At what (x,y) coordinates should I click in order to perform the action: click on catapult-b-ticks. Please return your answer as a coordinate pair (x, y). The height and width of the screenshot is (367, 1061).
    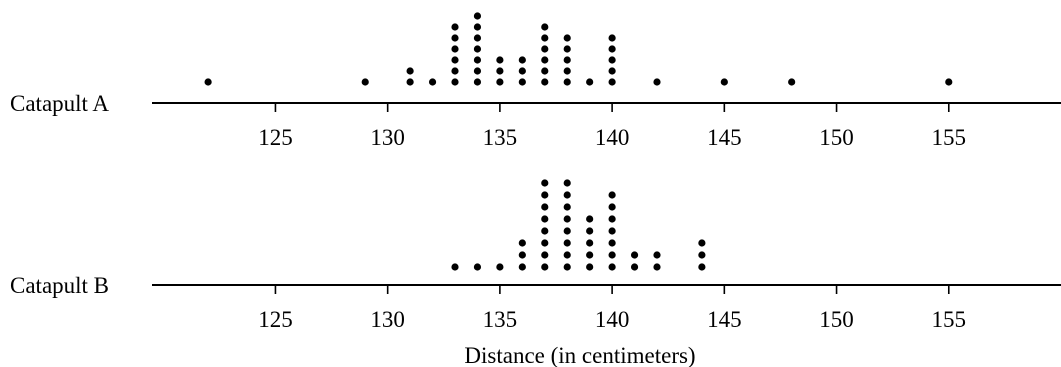
    Looking at the image, I should click on (612, 289).